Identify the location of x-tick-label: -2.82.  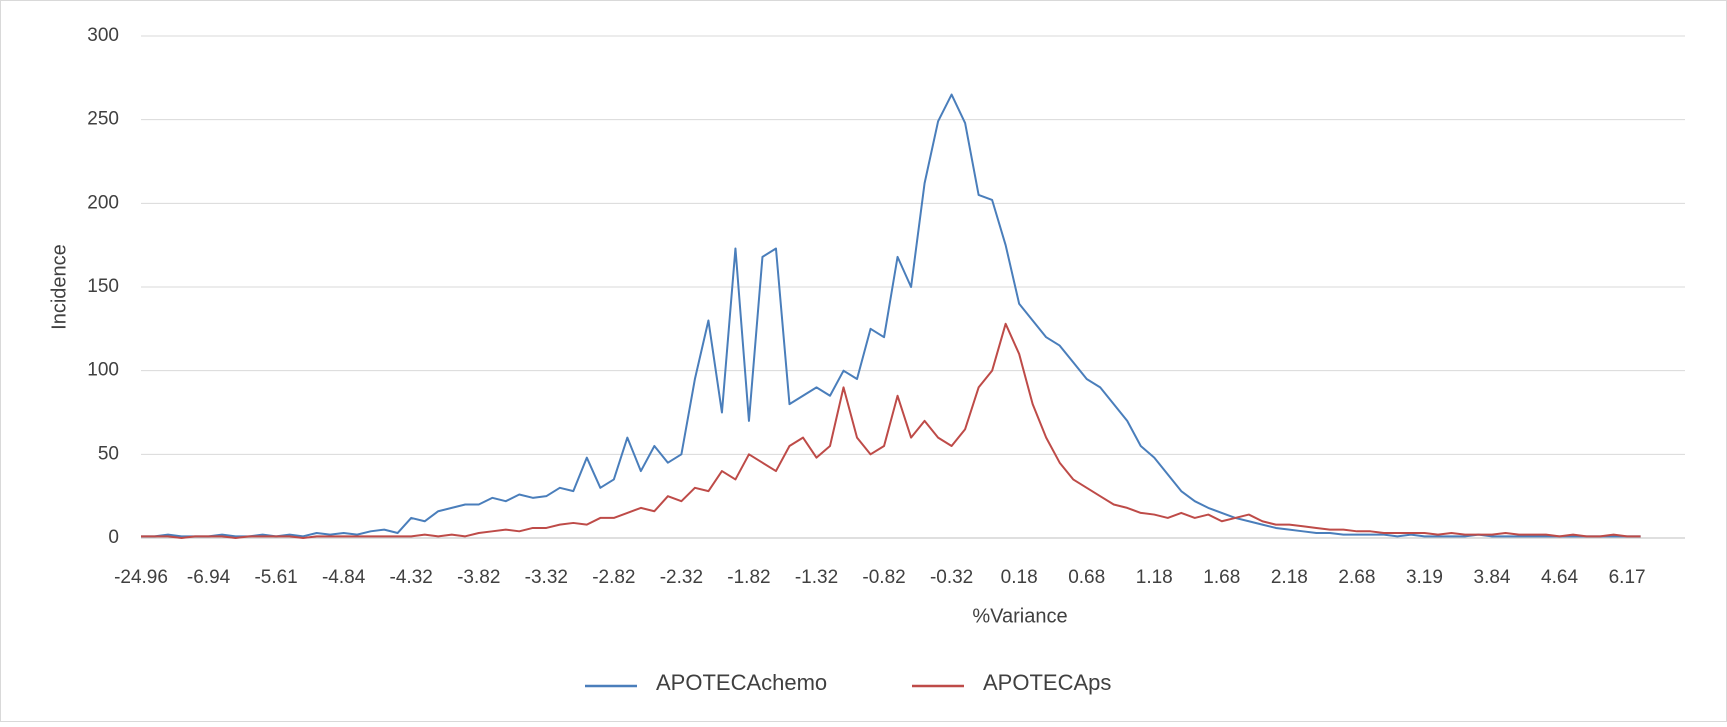
(613, 577).